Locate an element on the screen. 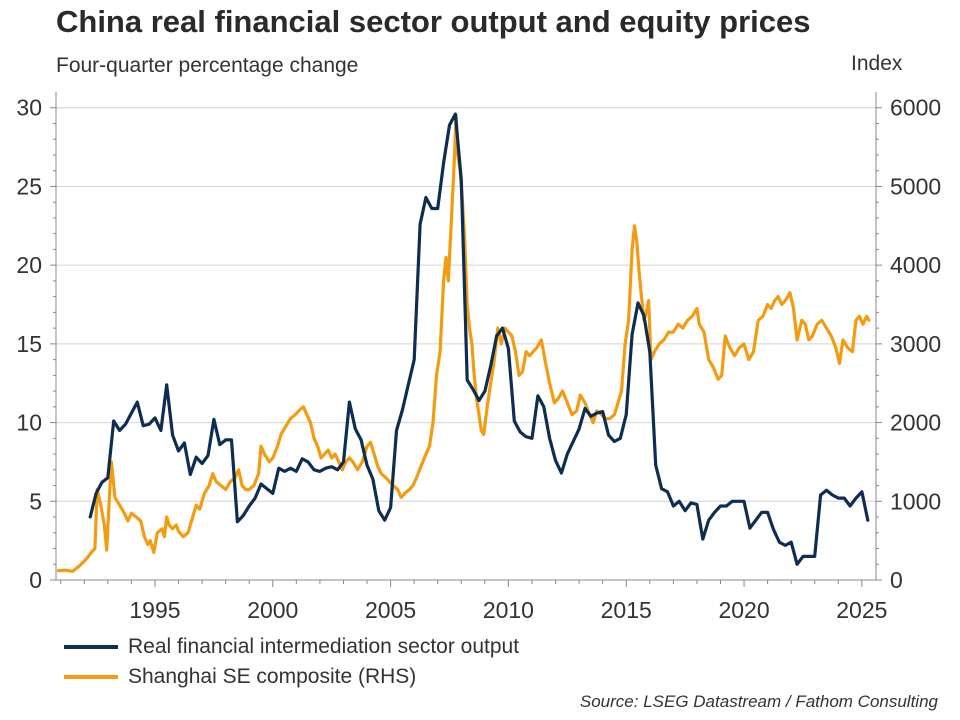 Image resolution: width=960 pixels, height=720 pixels. y-right-tick-label: 4000 is located at coordinates (915, 265).